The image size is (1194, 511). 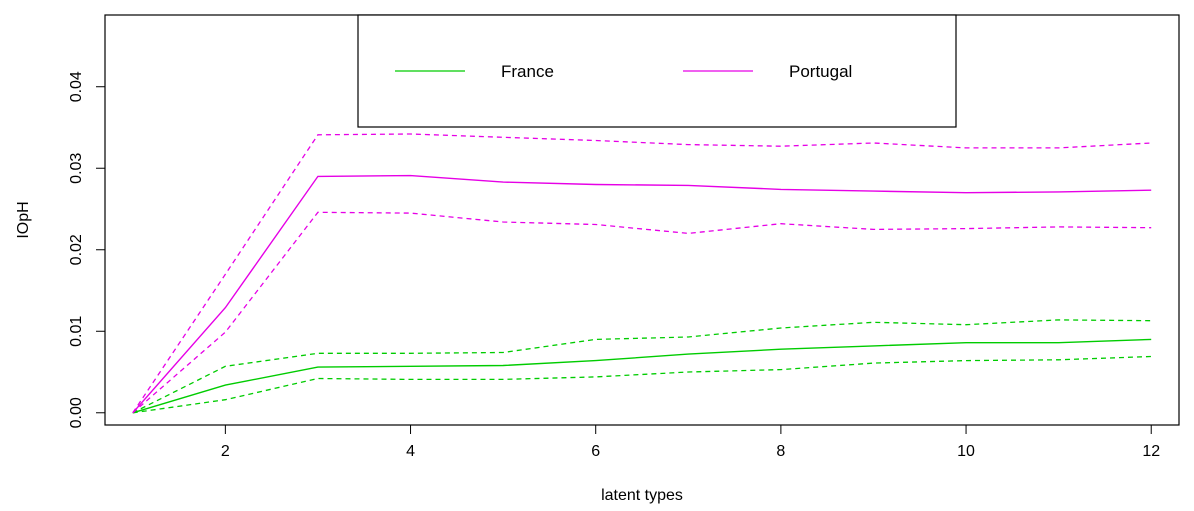 What do you see at coordinates (966, 451) in the screenshot?
I see `x-tick-label: 10` at bounding box center [966, 451].